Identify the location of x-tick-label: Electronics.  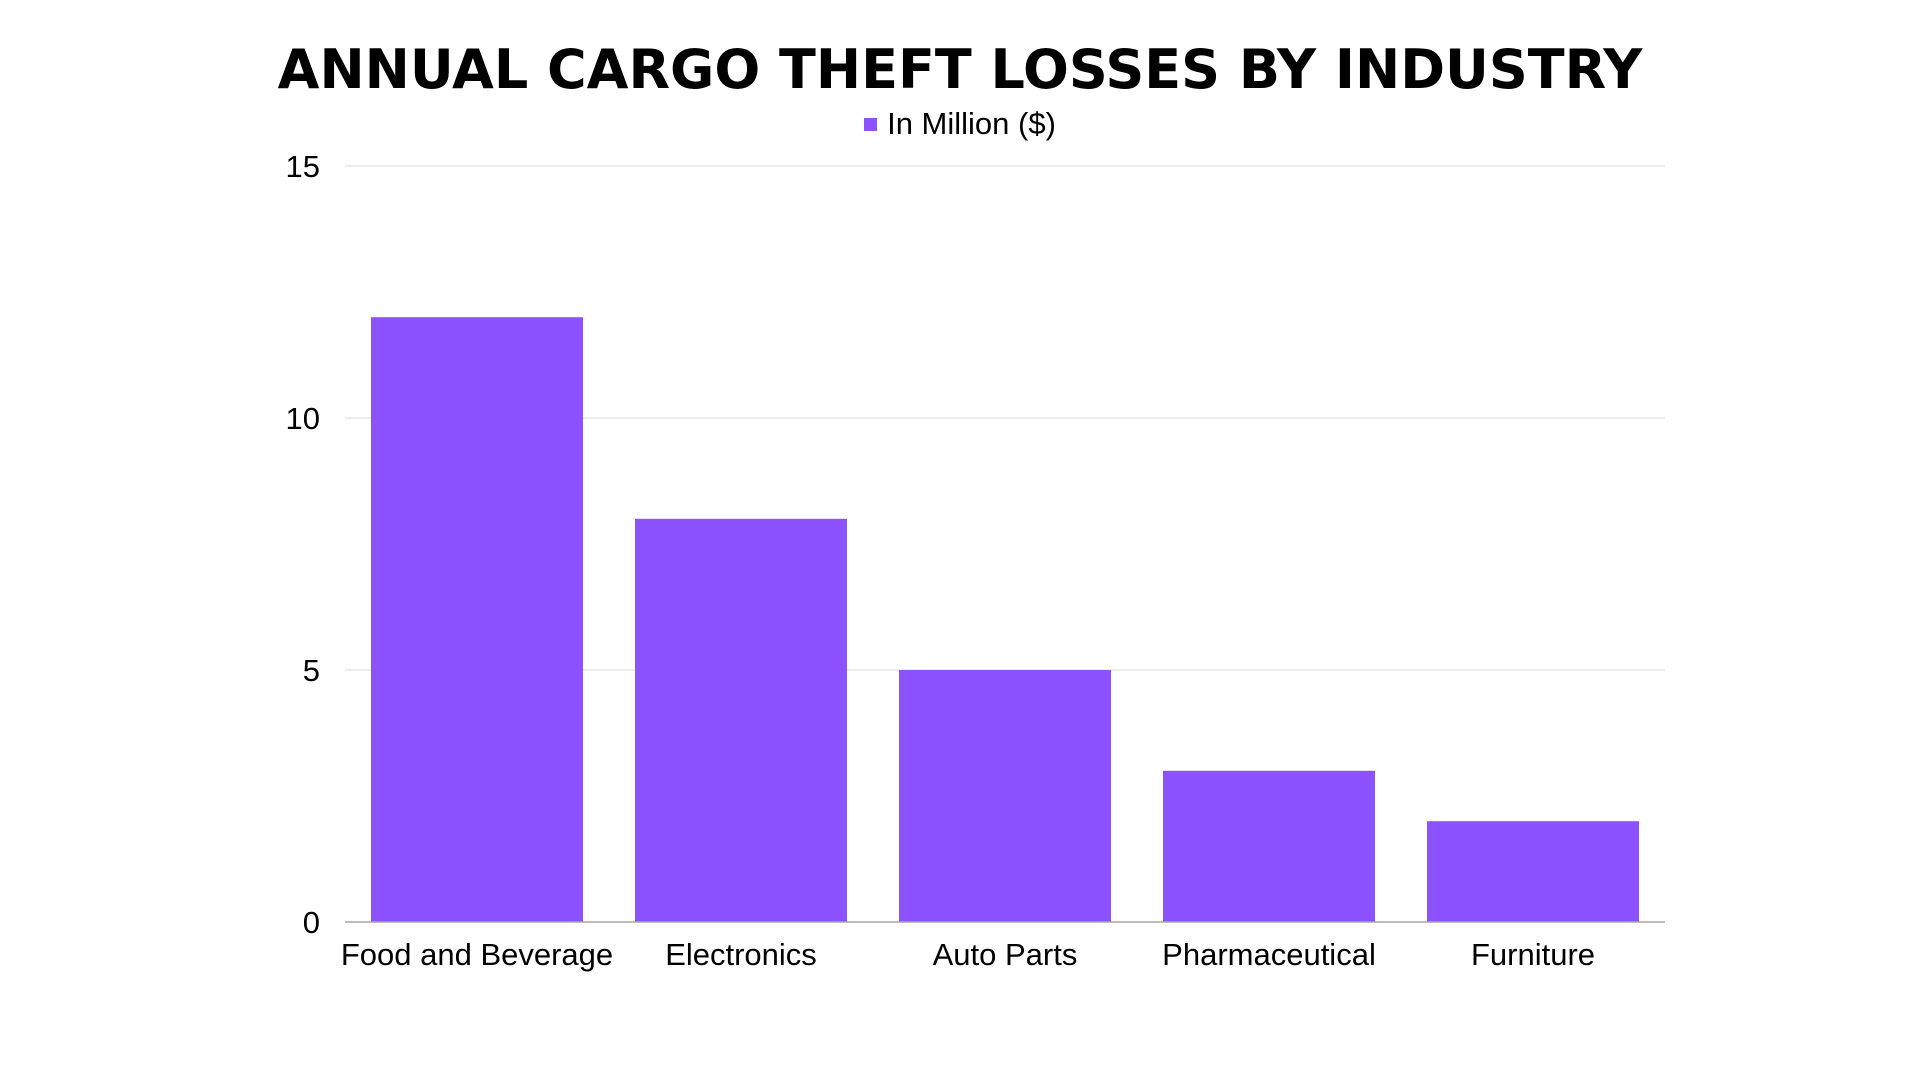
(741, 954).